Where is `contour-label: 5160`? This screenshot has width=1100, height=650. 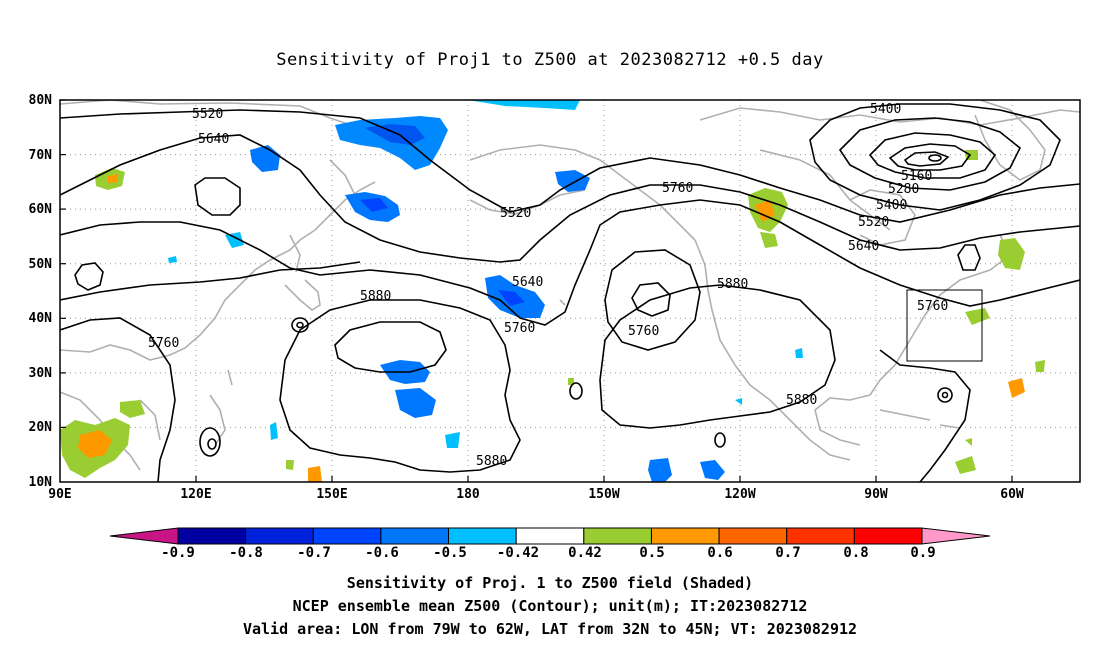 contour-label: 5160 is located at coordinates (916, 176).